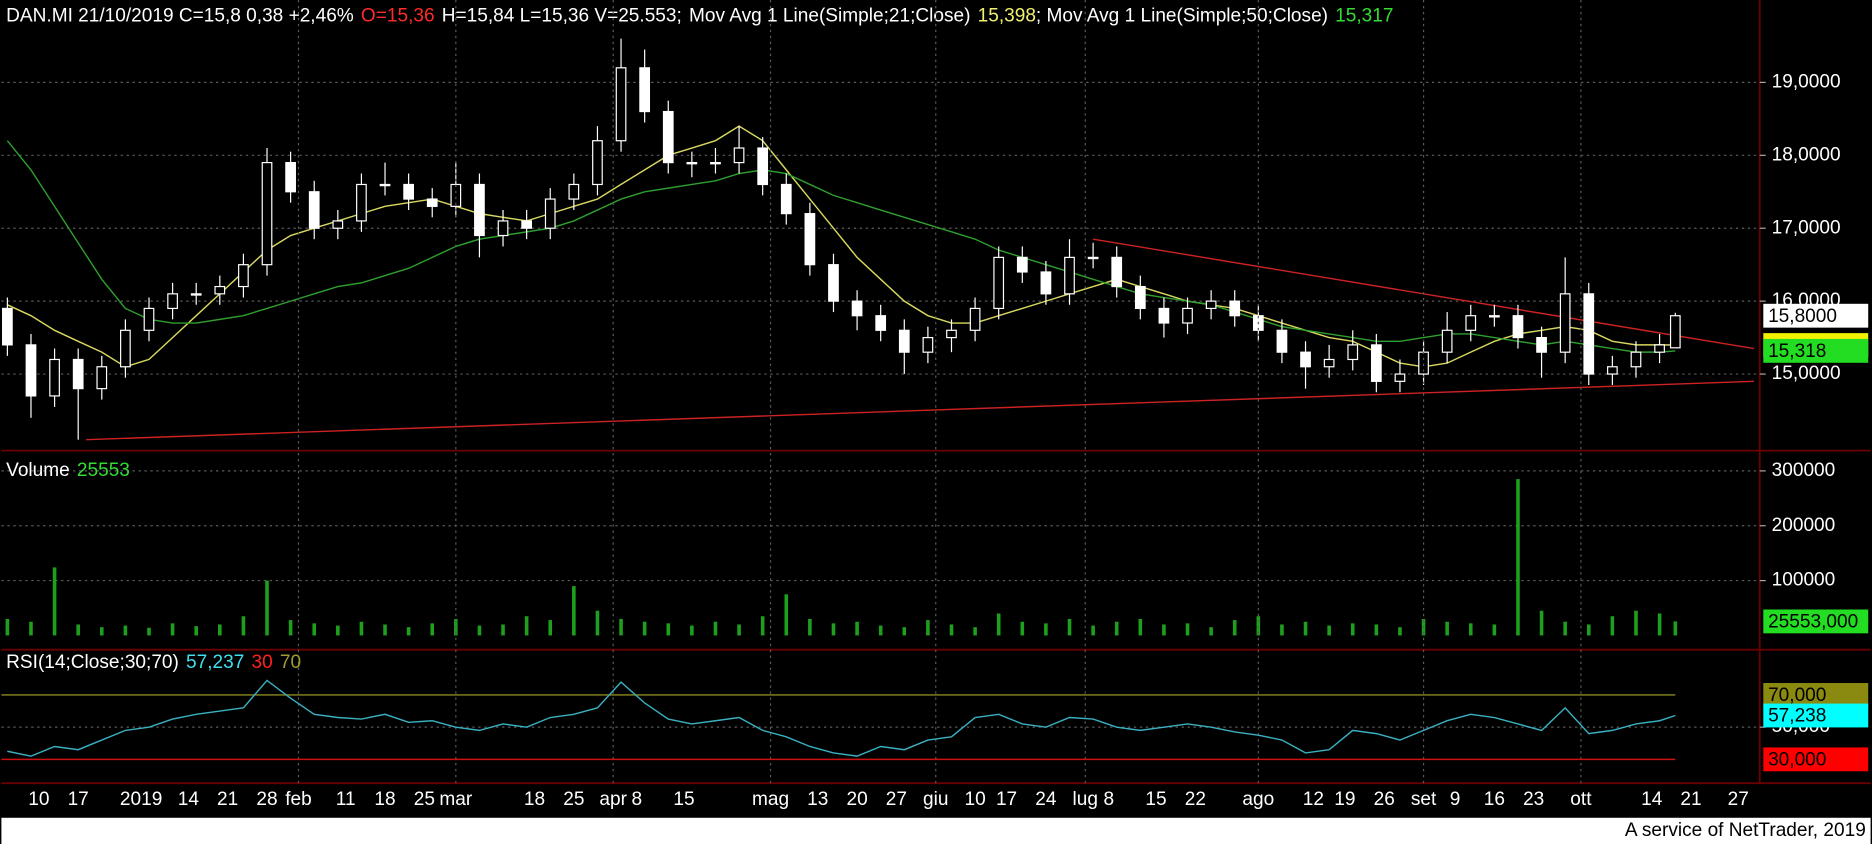 This screenshot has height=844, width=1872. I want to click on panel-header: Volume 25553, so click(68, 470).